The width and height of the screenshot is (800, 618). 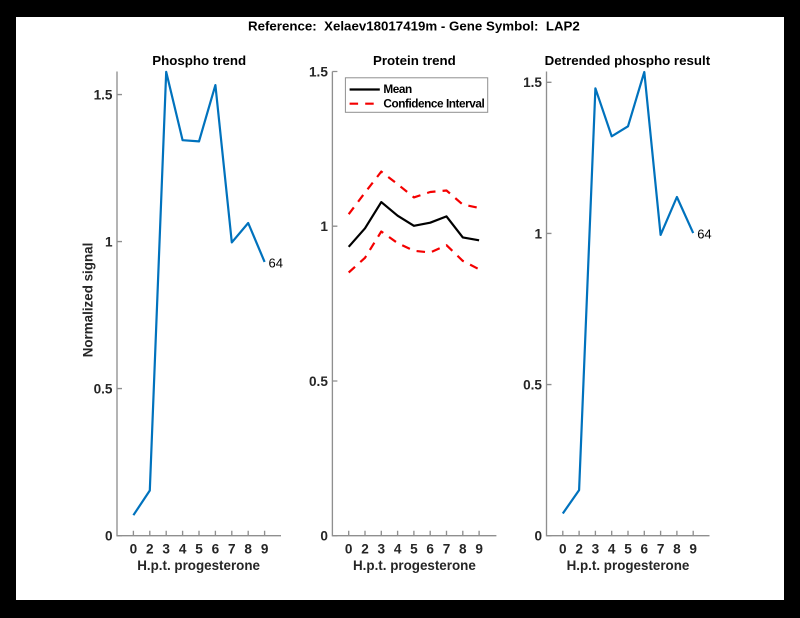 I want to click on svg-text: Normalized signal, so click(x=87, y=300).